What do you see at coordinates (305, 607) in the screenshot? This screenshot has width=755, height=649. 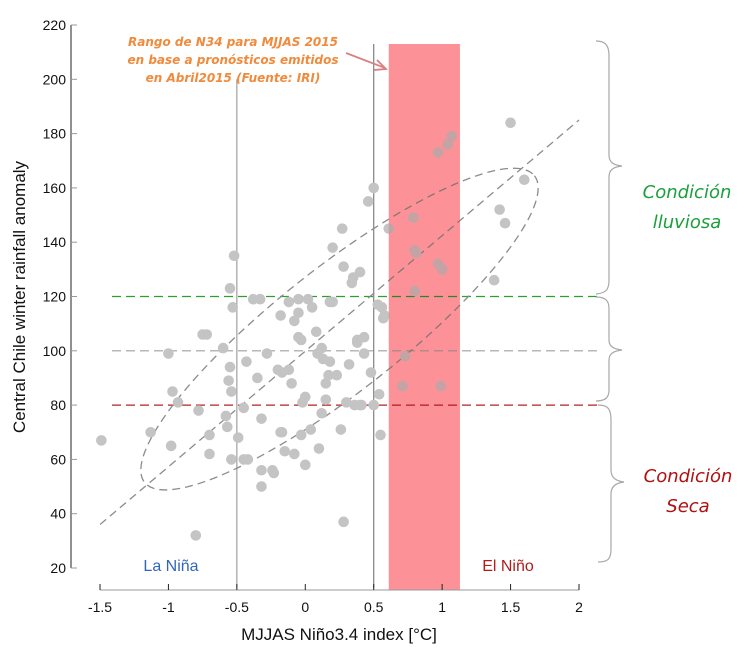 I see `x-tick-label: 0` at bounding box center [305, 607].